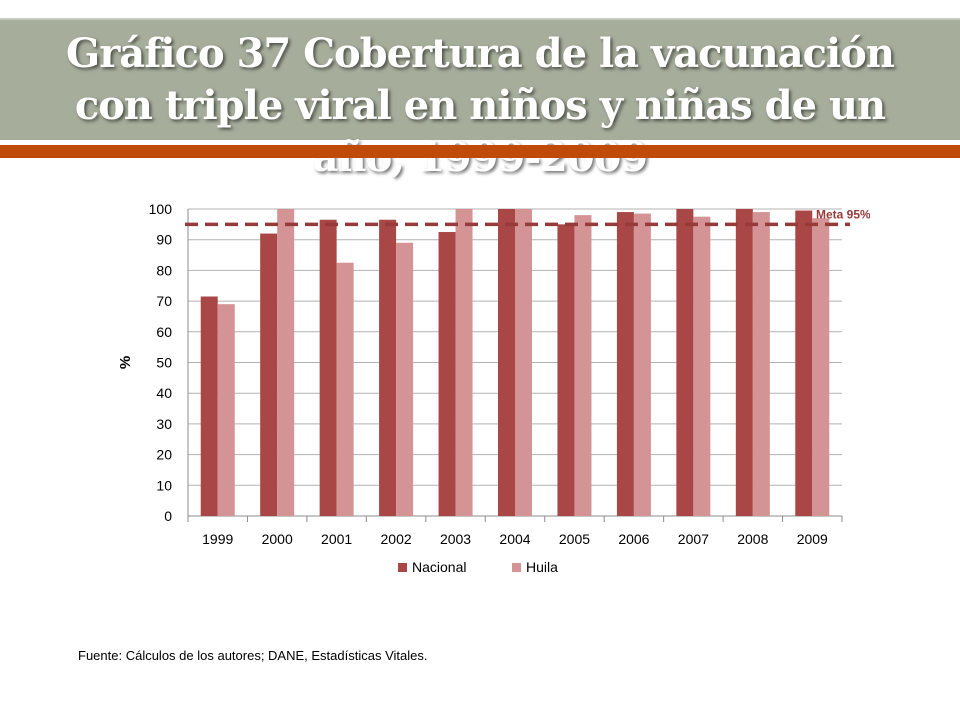 This screenshot has width=960, height=720. Describe the element at coordinates (161, 209) in the screenshot. I see `y-tick-label: 100` at that location.